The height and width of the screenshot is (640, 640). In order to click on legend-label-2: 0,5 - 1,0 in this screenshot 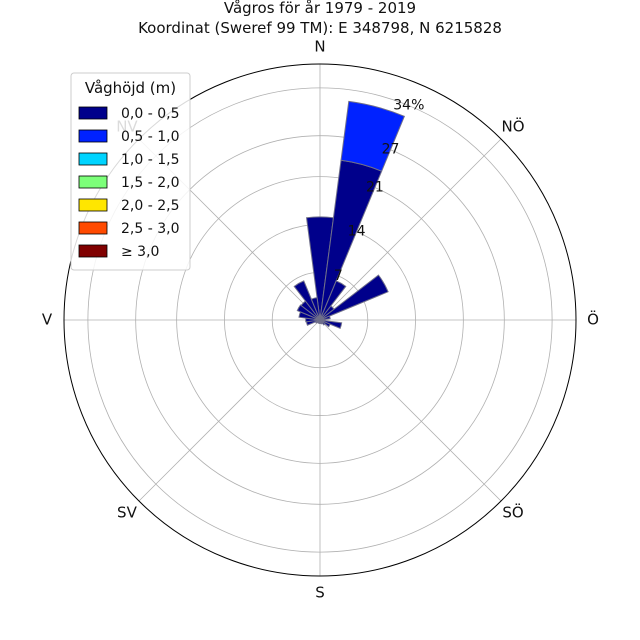, I will do `click(150, 137)`.